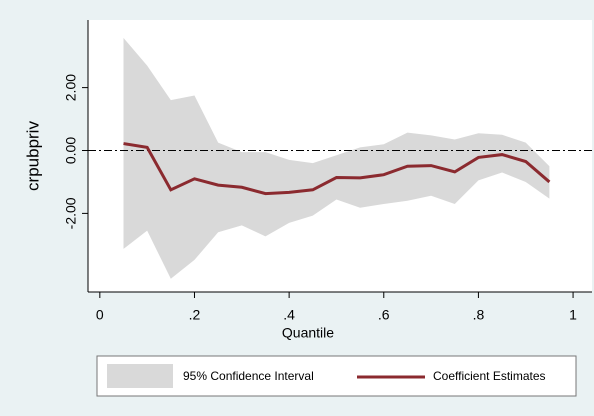 The height and width of the screenshot is (416, 594). I want to click on y-tick-label: -2.00, so click(71, 213).